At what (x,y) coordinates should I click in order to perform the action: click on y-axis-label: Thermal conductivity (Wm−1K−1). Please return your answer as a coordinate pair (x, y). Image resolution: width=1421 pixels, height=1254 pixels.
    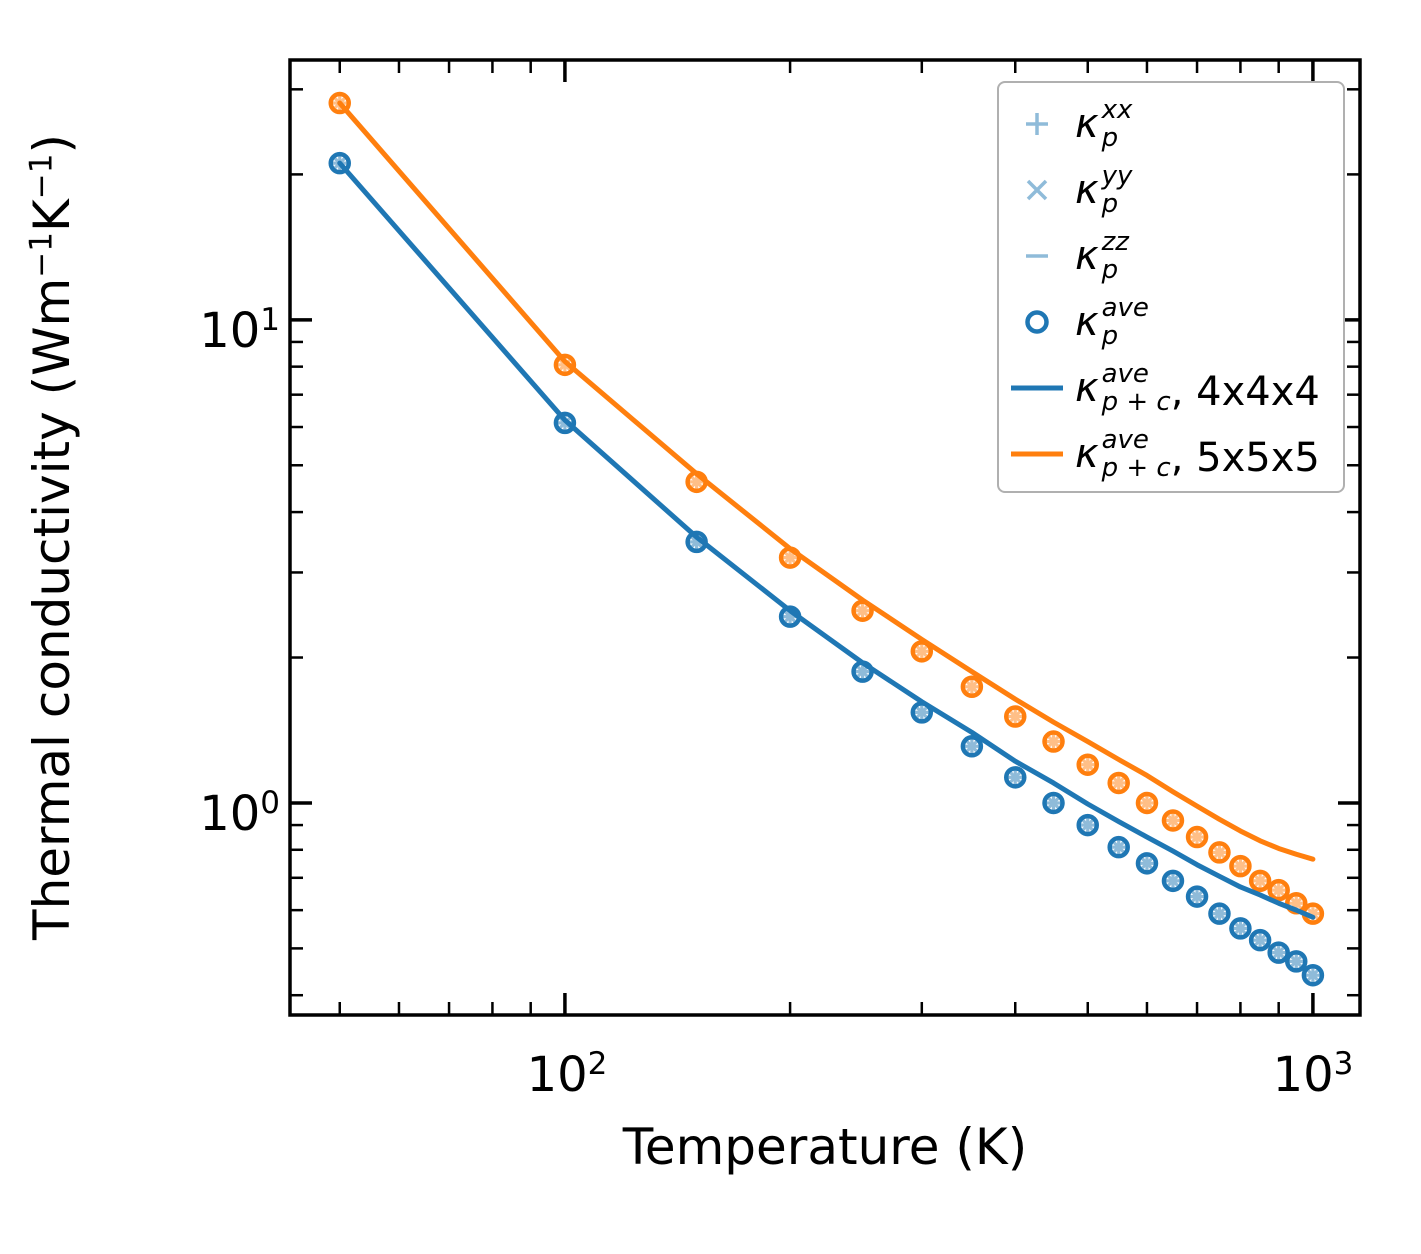
    Looking at the image, I should click on (52, 537).